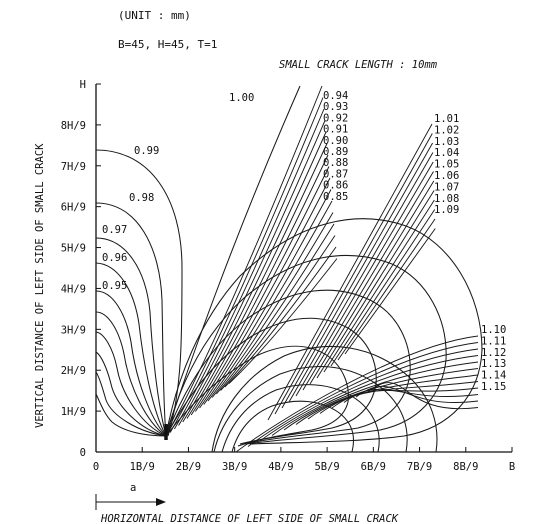 This screenshot has width=534, height=524. What do you see at coordinates (146, 151) in the screenshot?
I see `contour-label-0.99: 0.99` at bounding box center [146, 151].